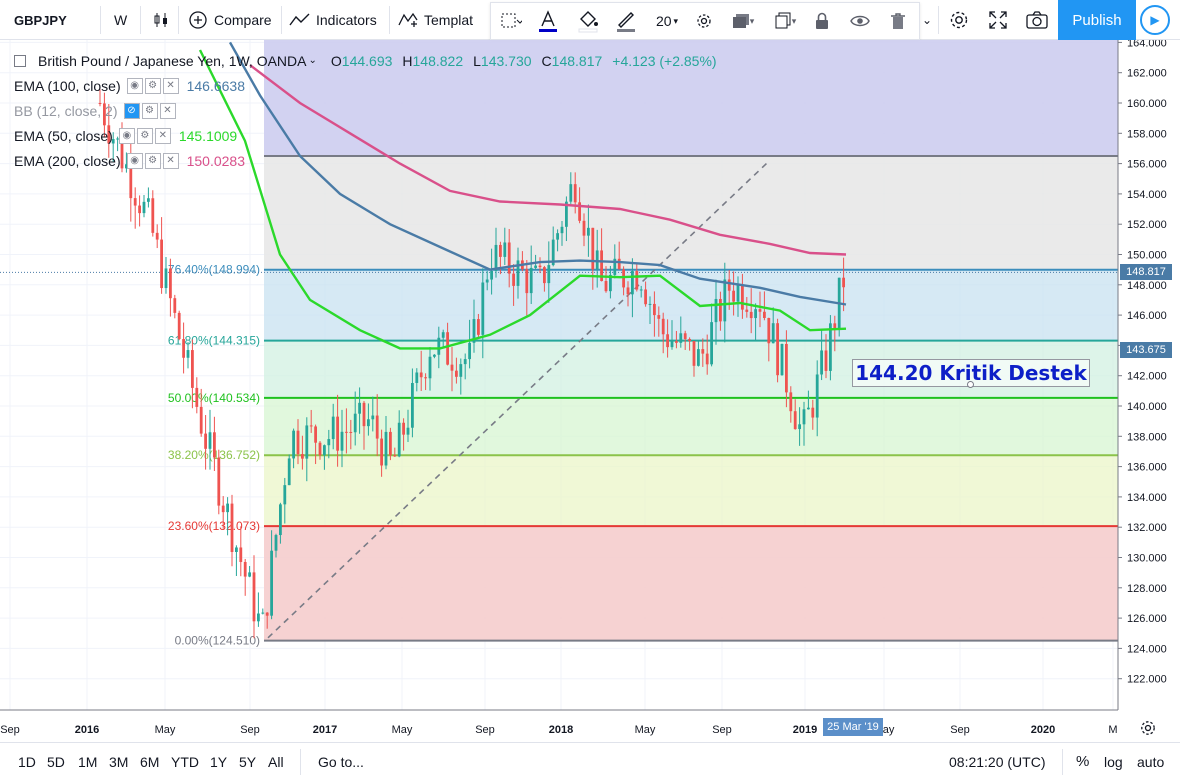 Image resolution: width=1180 pixels, height=780 pixels. What do you see at coordinates (1097, 20) in the screenshot?
I see `publish-button: Publish` at bounding box center [1097, 20].